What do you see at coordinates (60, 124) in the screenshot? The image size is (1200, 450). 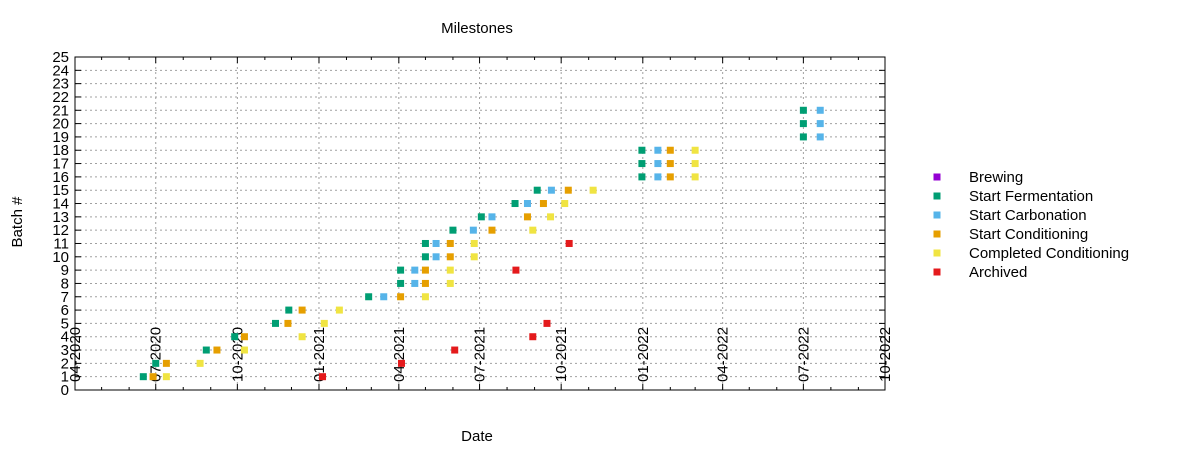 I see `y-tick-label: 20` at bounding box center [60, 124].